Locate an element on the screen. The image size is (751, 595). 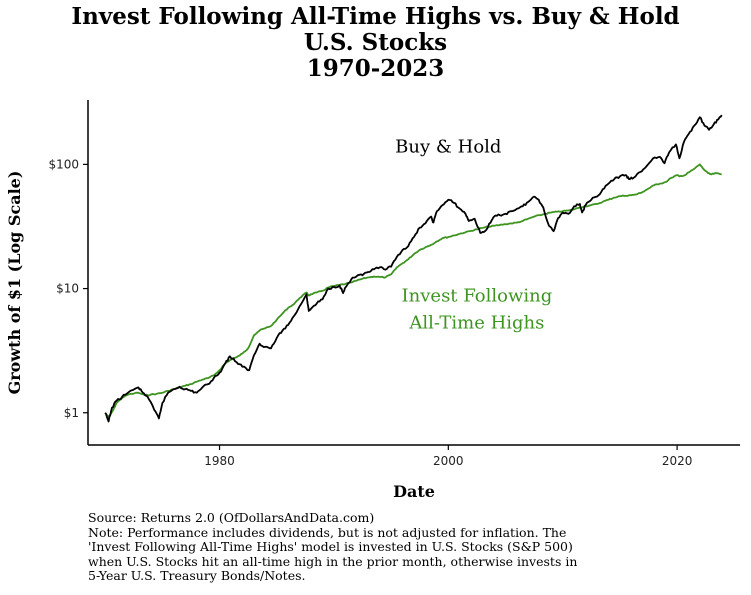
x-axis-title: Date is located at coordinates (414, 491).